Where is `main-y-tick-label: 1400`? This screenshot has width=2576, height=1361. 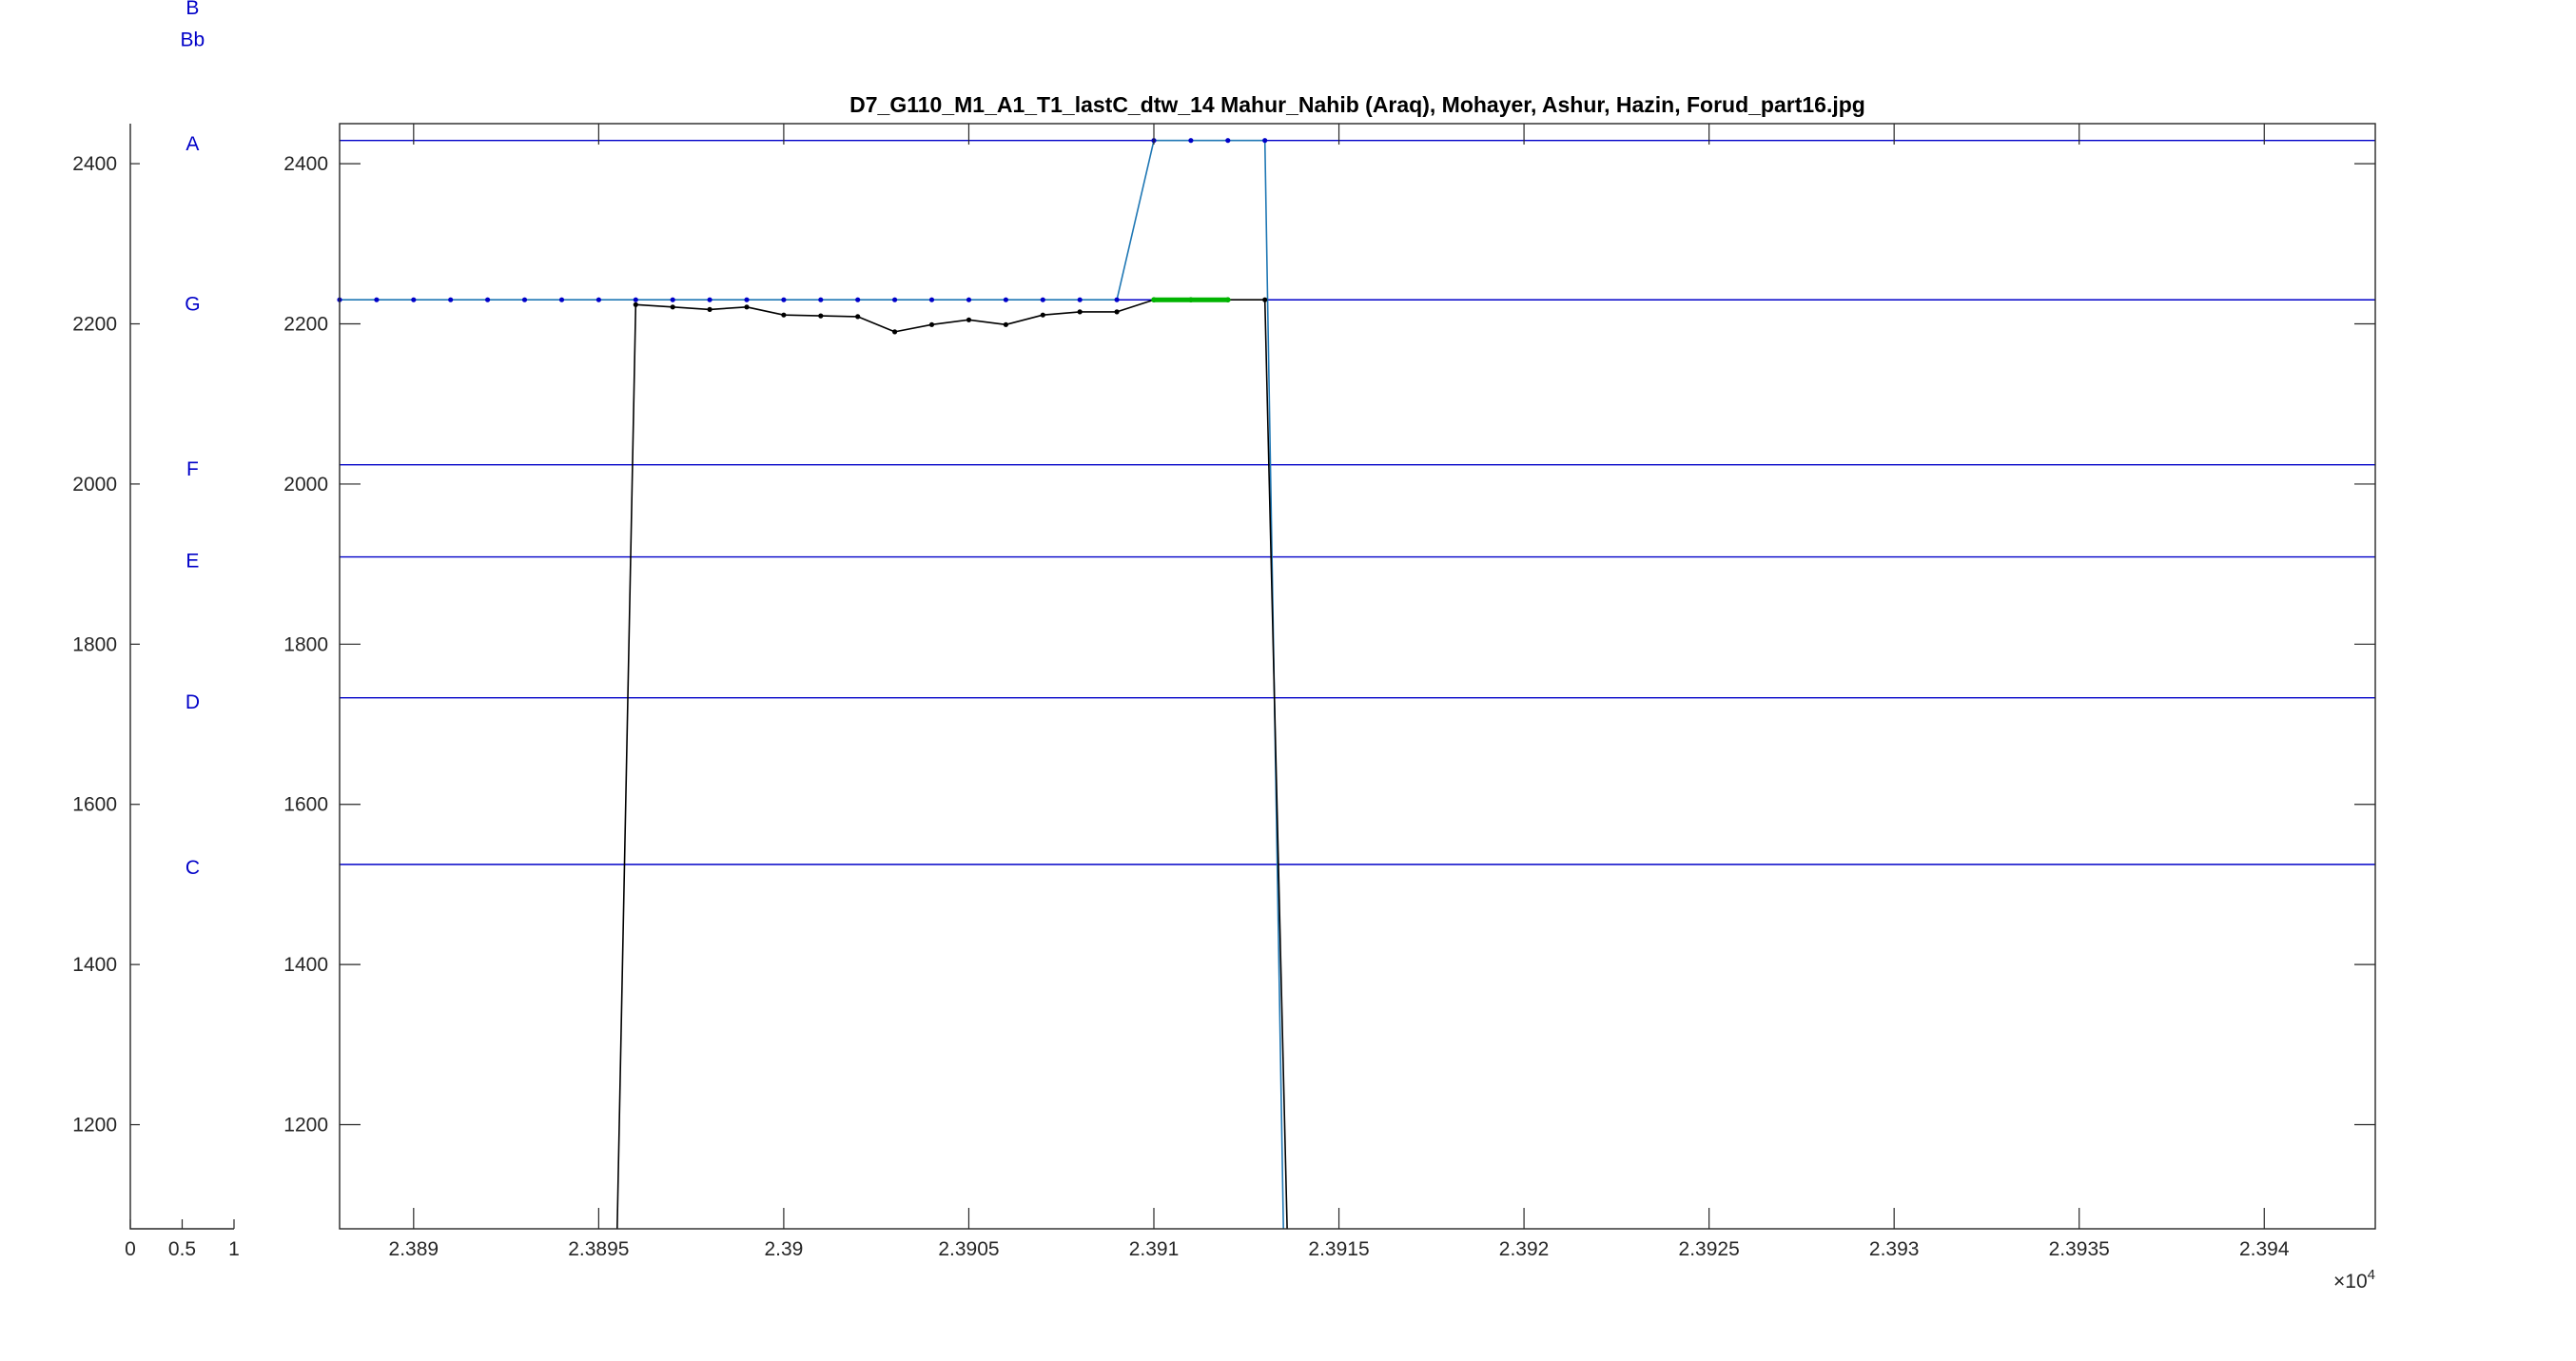
main-y-tick-label: 1400 is located at coordinates (306, 965).